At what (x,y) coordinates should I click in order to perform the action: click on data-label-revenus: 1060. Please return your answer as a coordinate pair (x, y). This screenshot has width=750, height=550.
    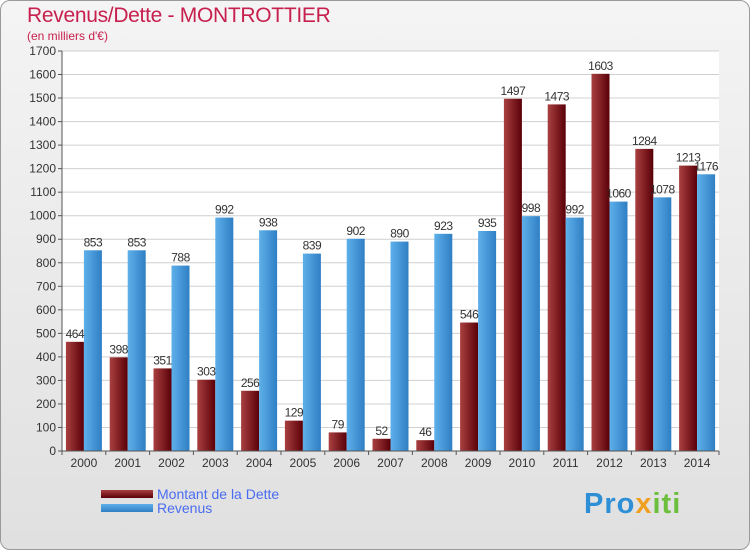
    Looking at the image, I should click on (619, 194).